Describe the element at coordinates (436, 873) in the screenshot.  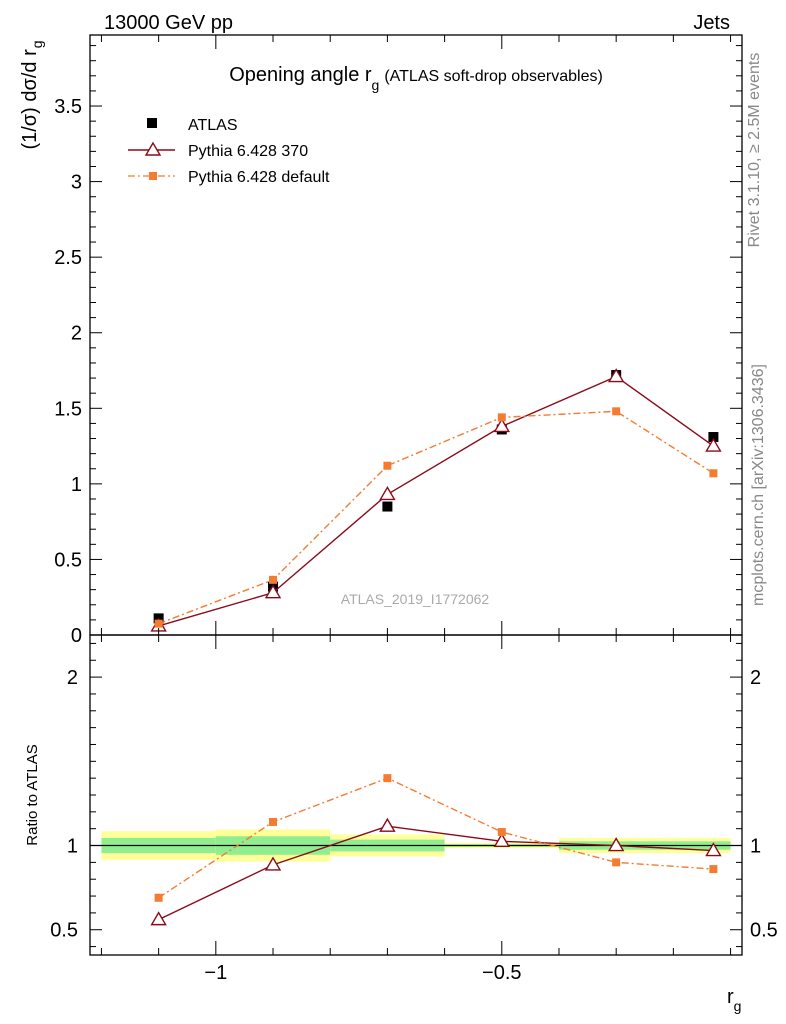
I see `ratio-pythia-6-428-370-line` at that location.